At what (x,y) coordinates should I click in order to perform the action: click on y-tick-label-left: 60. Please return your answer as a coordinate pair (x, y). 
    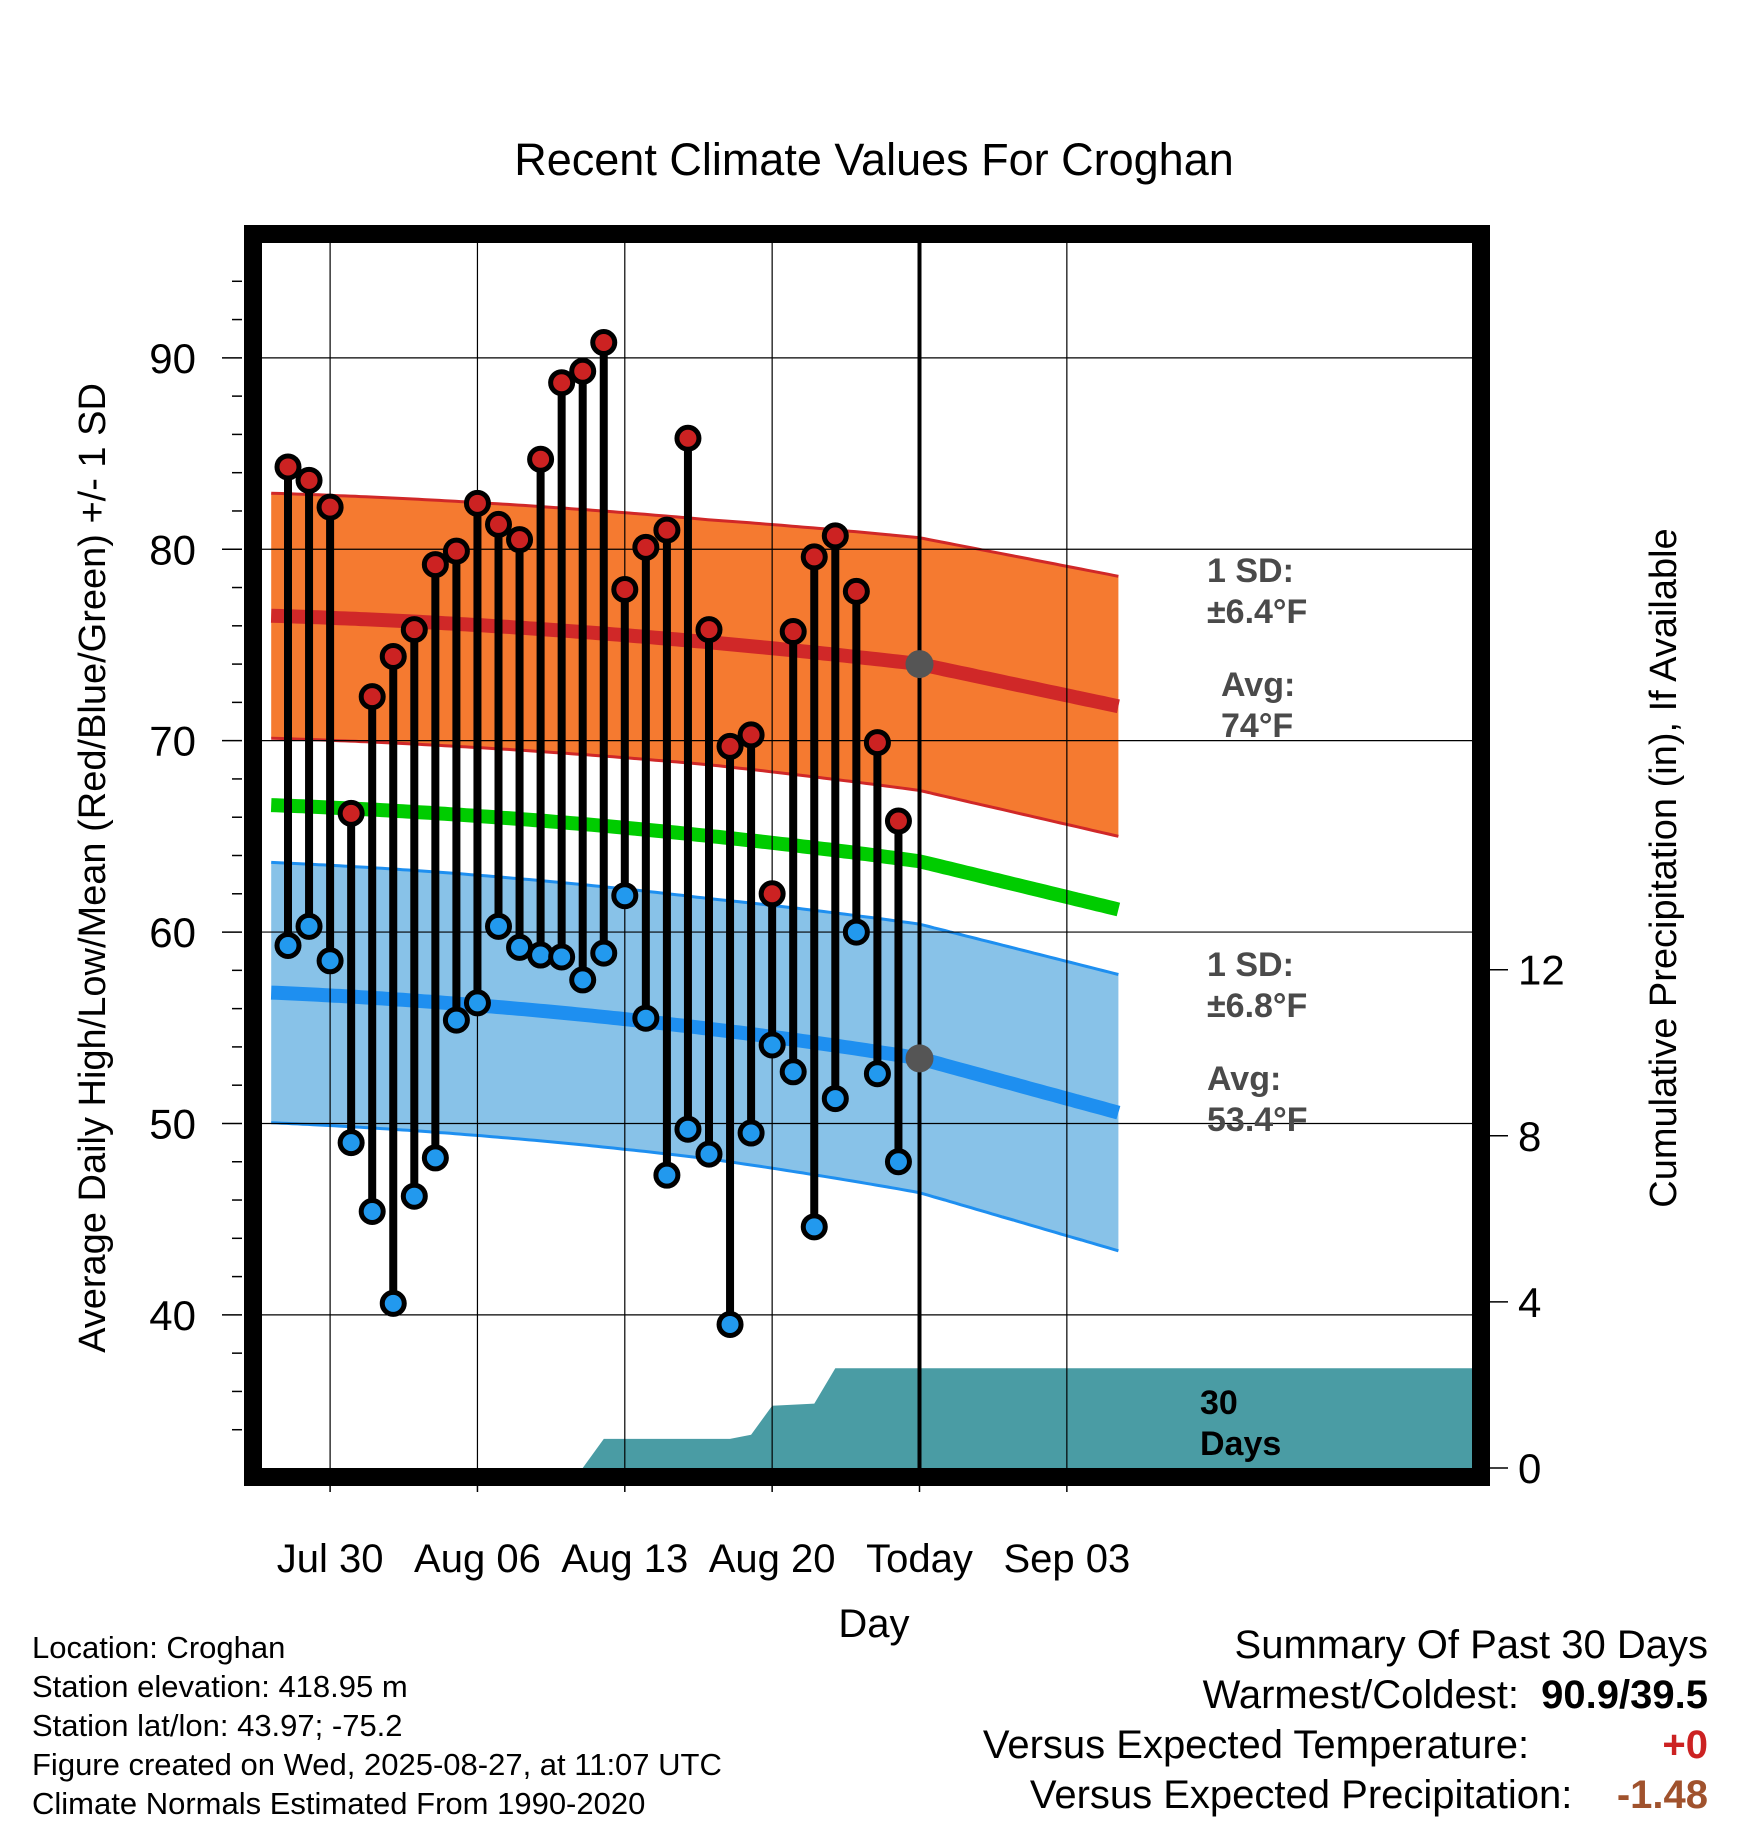
    Looking at the image, I should click on (172, 932).